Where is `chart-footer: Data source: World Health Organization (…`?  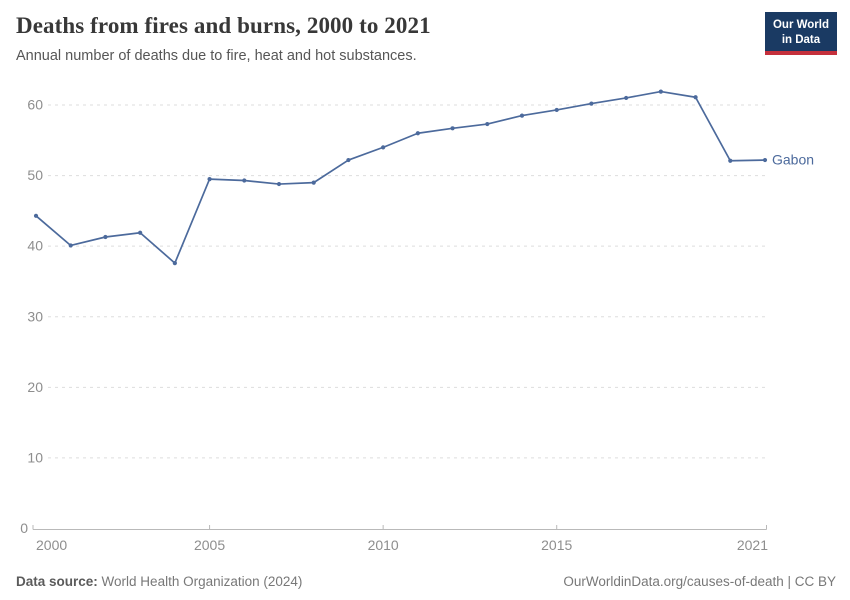 chart-footer: Data source: World Health Organization (… is located at coordinates (426, 581).